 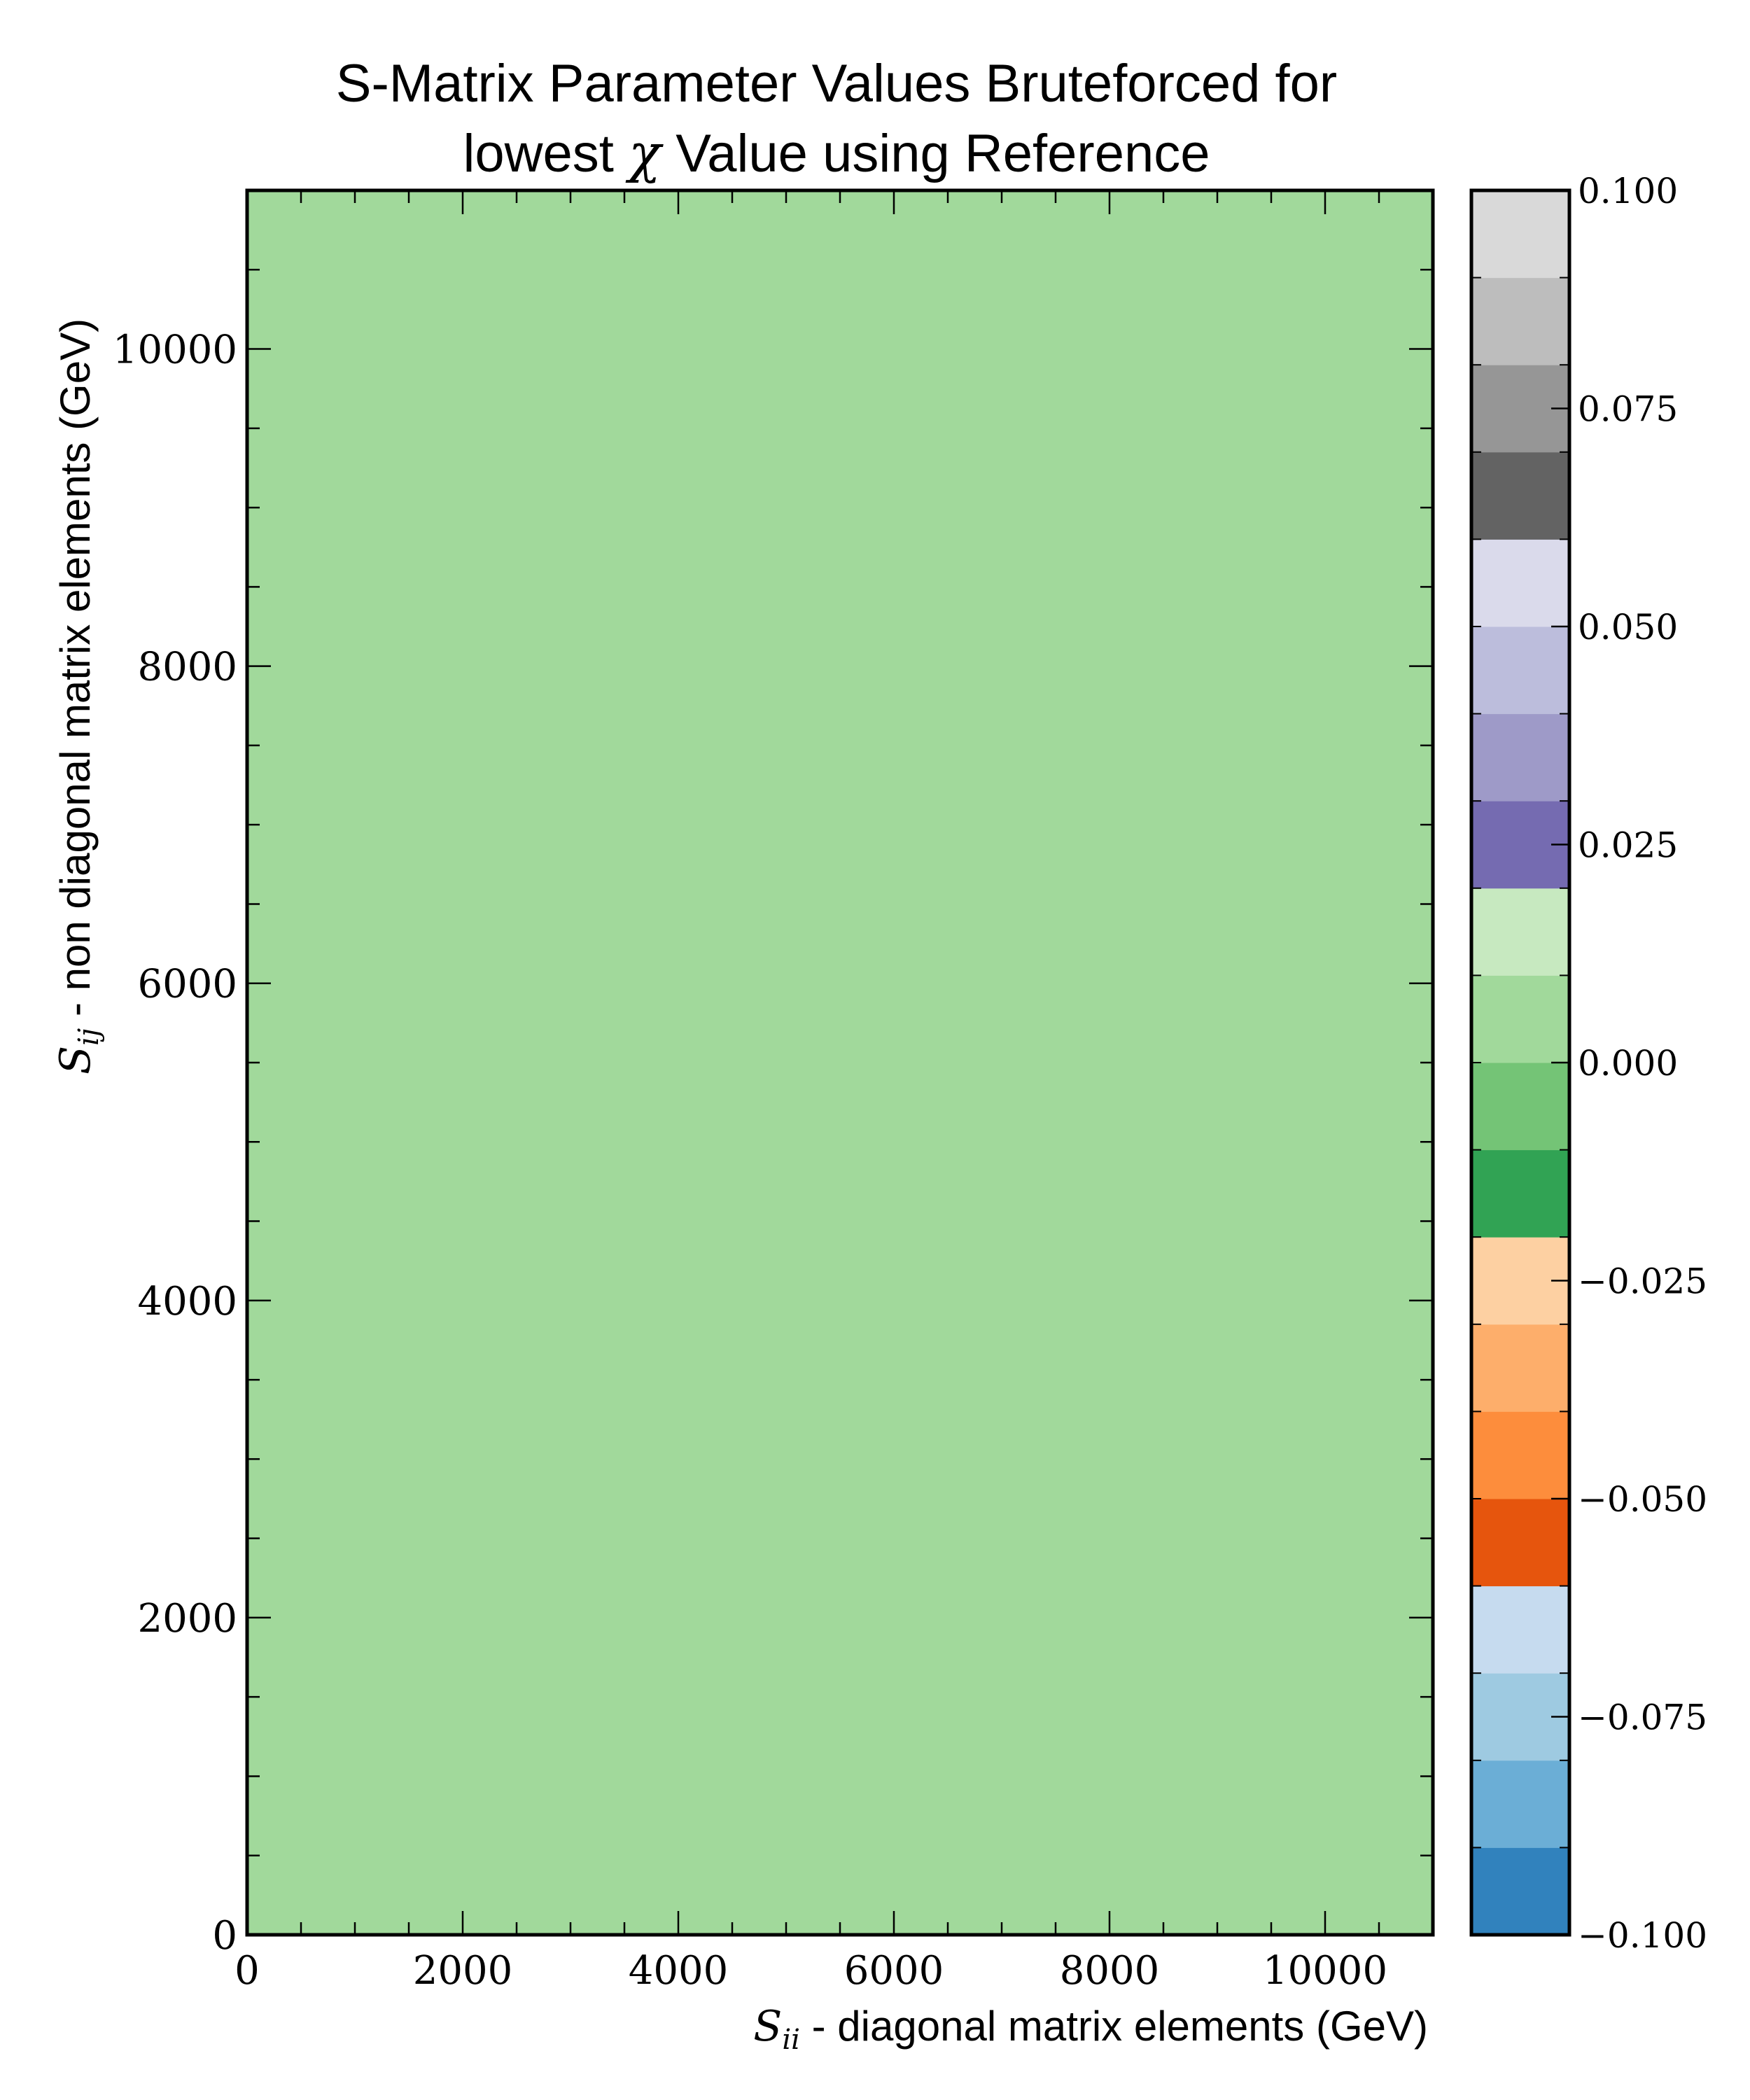 What do you see at coordinates (187, 1619) in the screenshot?
I see `y-tick-label: 2000` at bounding box center [187, 1619].